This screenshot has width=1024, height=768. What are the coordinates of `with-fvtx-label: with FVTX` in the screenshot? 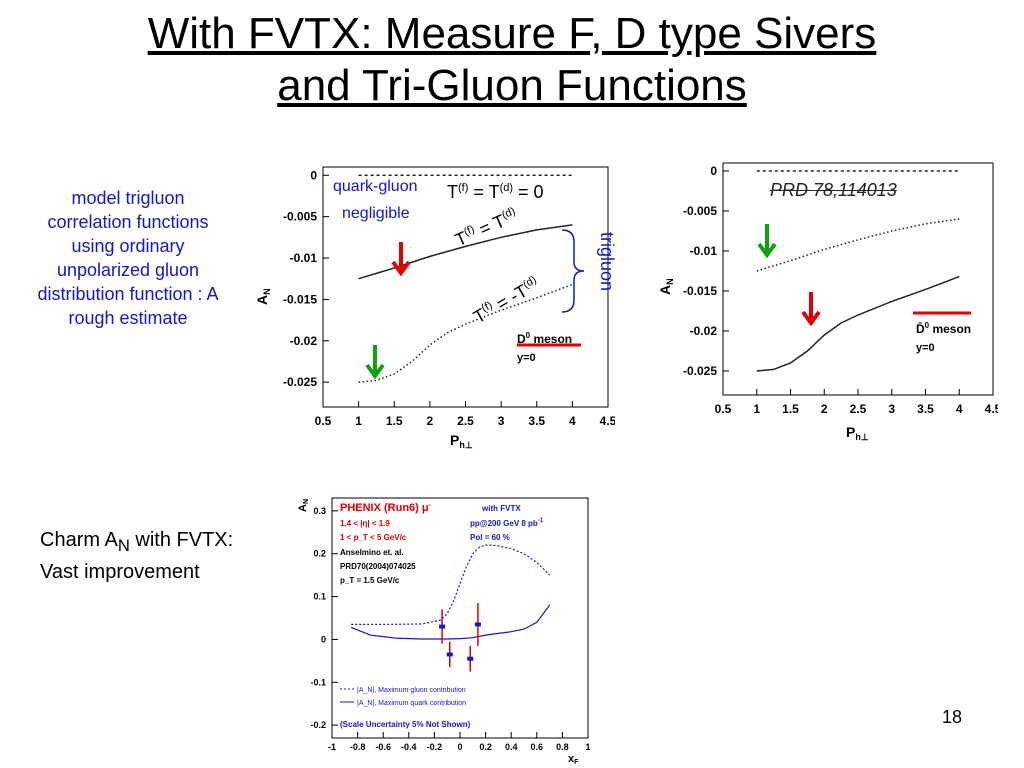 It's located at (501, 508).